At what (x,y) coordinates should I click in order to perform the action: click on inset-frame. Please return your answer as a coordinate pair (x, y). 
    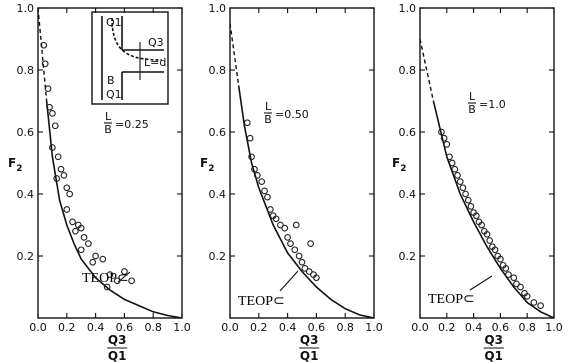
    Looking at the image, I should click on (130, 58).